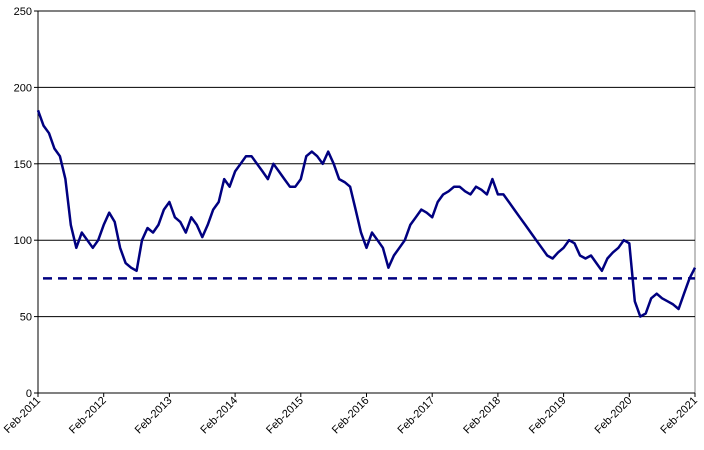 This screenshot has width=704, height=450. What do you see at coordinates (23, 12) in the screenshot?
I see `y-tick-label: 250` at bounding box center [23, 12].